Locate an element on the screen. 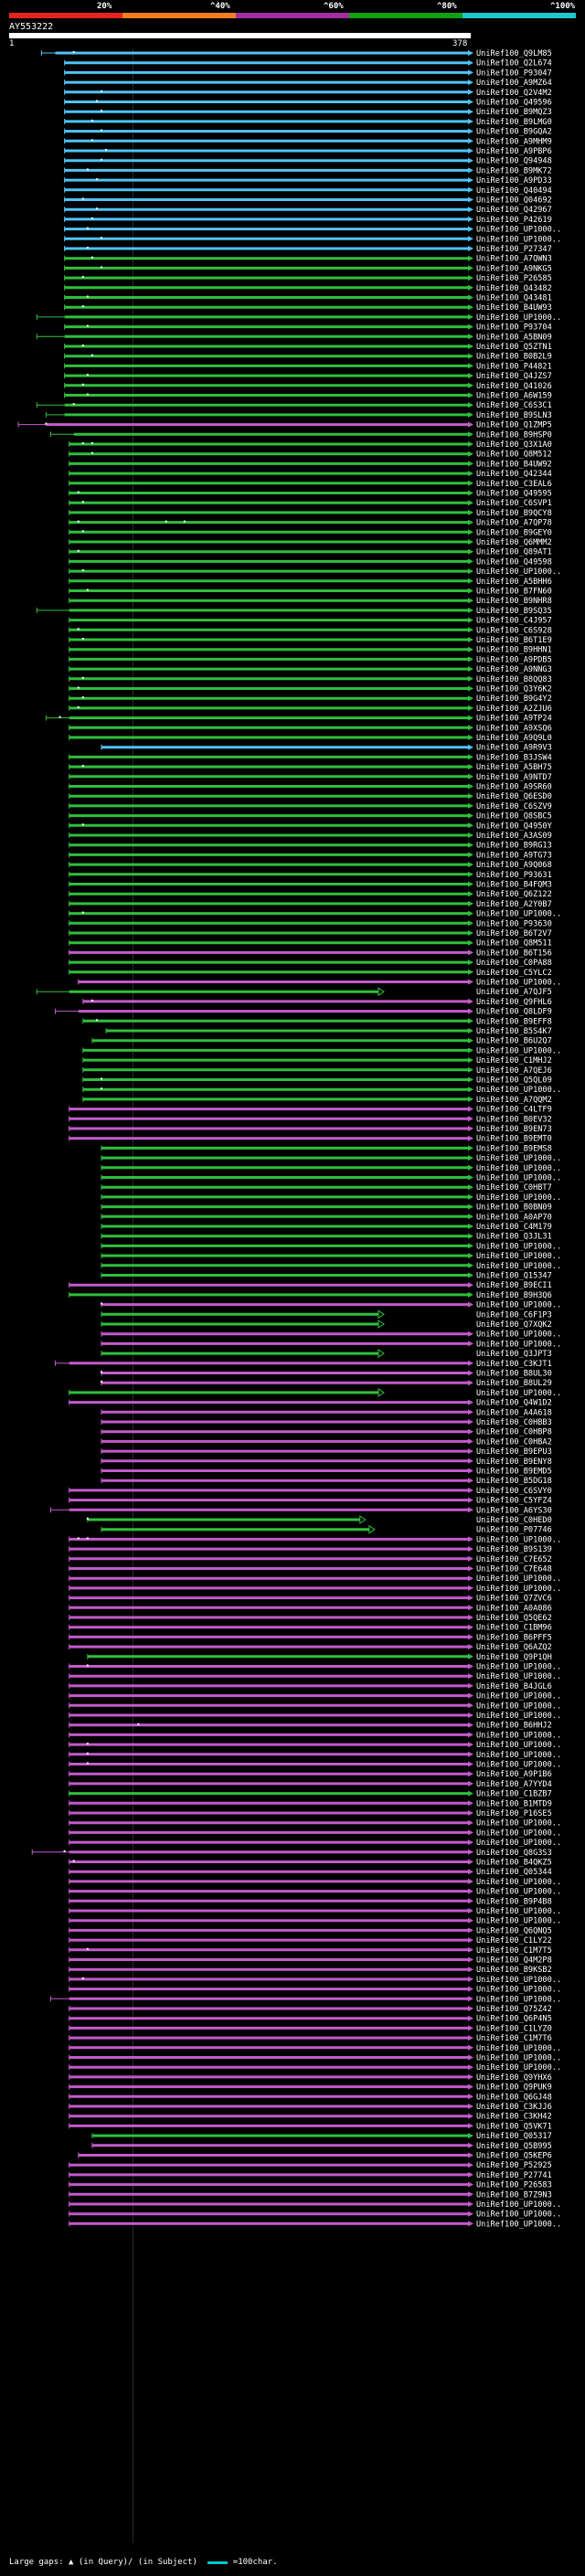 This screenshot has height=2576, width=585. hit-label: UniRef100_Q8M511 is located at coordinates (514, 944).